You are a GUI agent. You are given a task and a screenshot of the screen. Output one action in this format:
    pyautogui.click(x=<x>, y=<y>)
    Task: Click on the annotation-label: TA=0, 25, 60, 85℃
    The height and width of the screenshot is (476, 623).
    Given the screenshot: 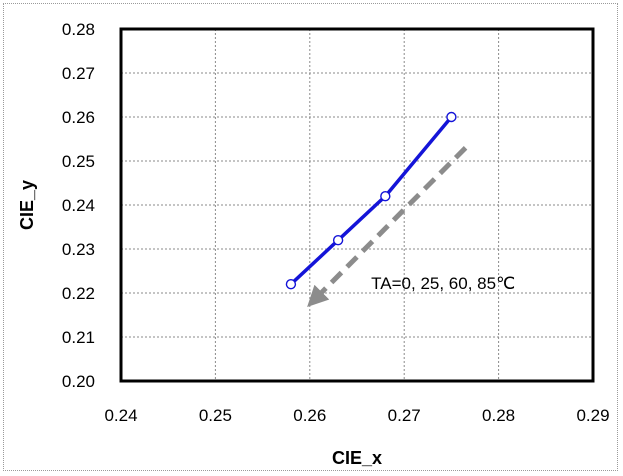 What is the action you would take?
    pyautogui.click(x=443, y=283)
    